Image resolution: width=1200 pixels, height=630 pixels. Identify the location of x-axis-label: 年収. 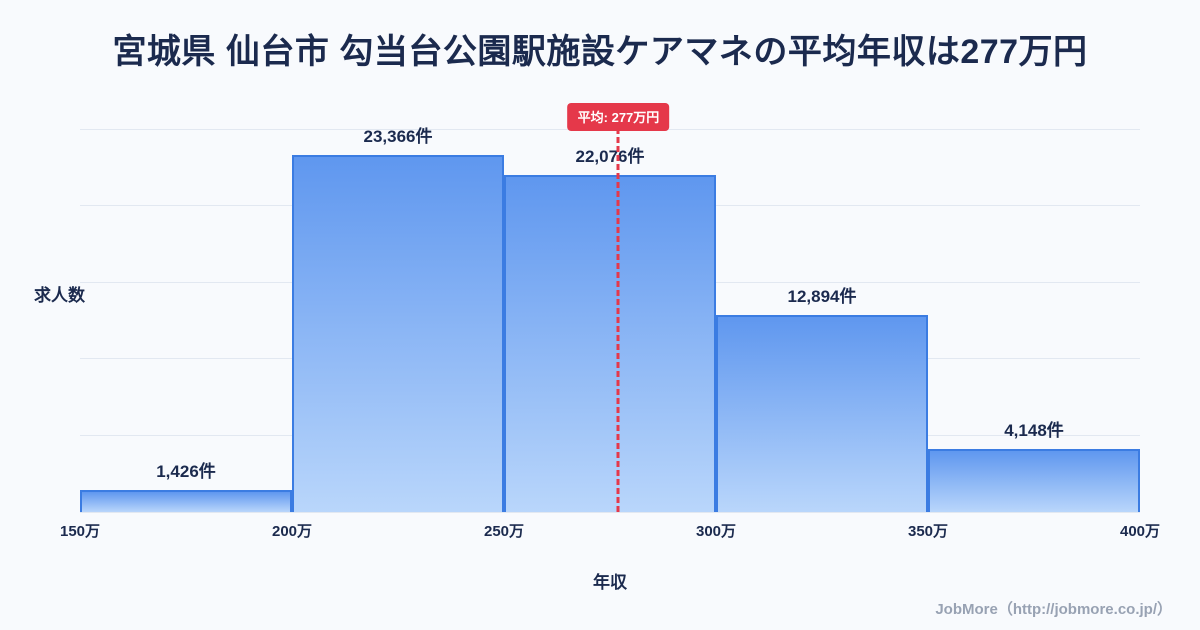
(610, 582).